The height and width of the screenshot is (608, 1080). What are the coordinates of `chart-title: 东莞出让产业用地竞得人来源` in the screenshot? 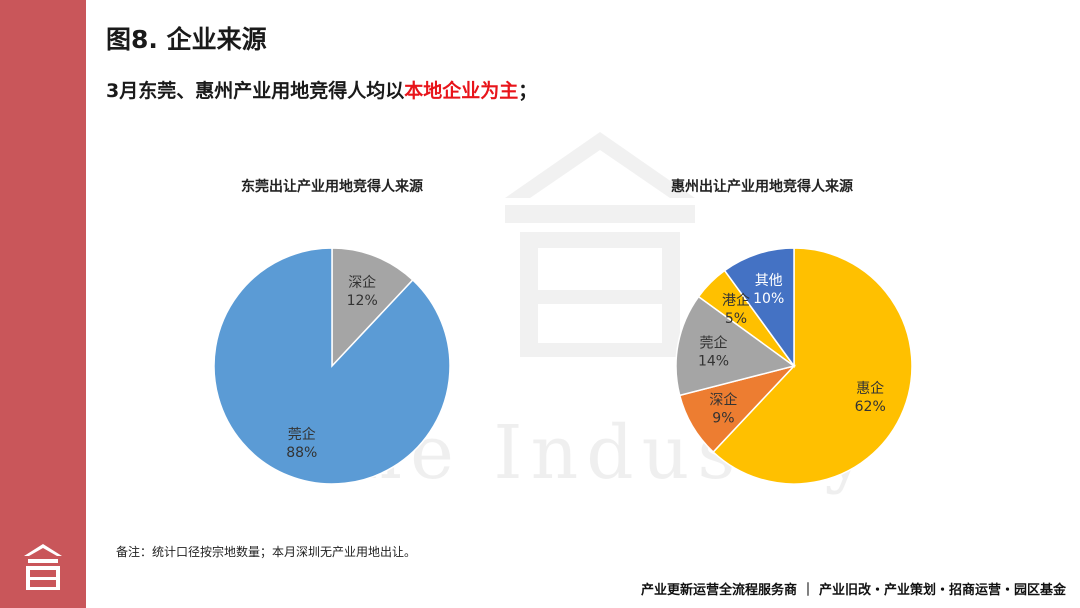 It's located at (332, 186).